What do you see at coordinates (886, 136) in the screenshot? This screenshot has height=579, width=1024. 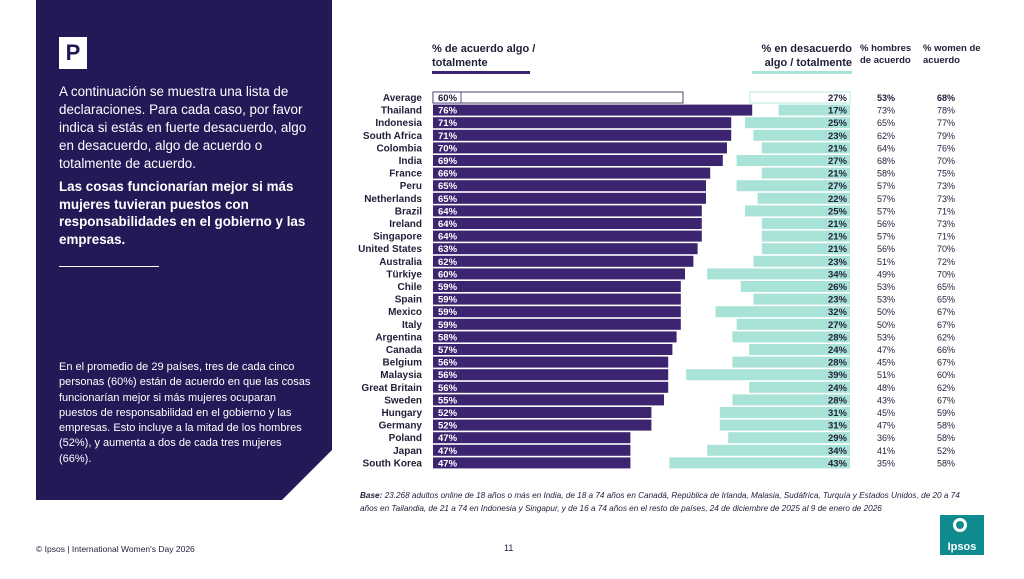 I see `men-value-label: 62%` at bounding box center [886, 136].